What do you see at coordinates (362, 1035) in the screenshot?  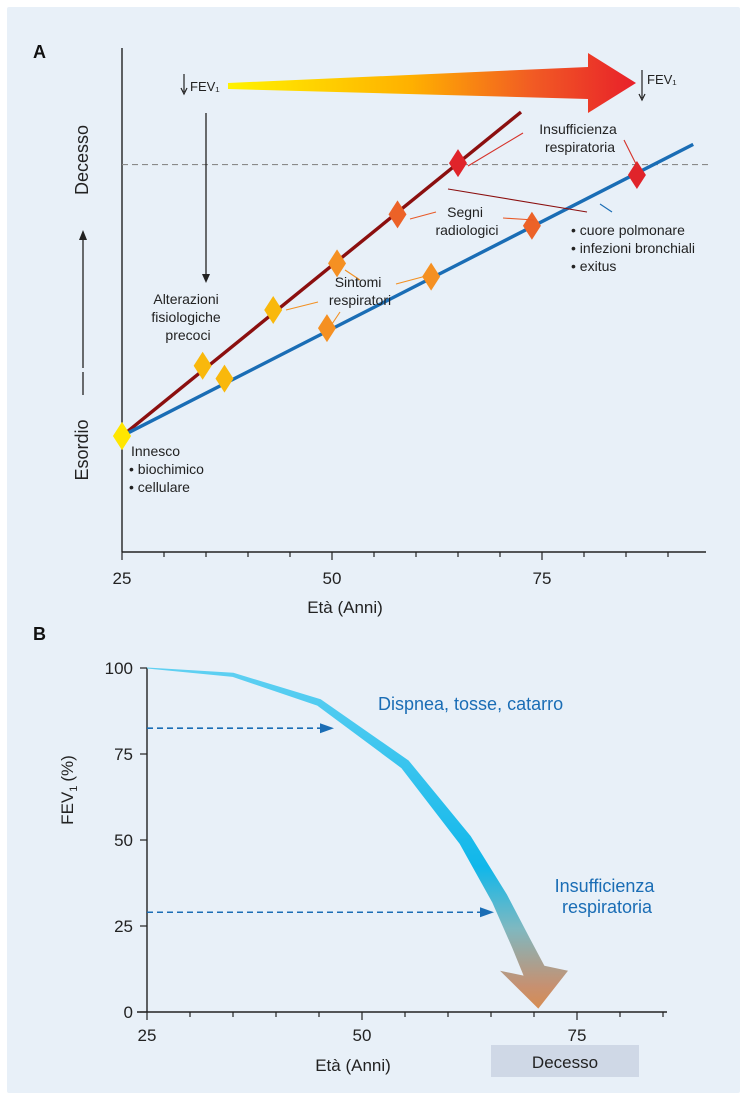 I see `panel-b-x-tick-label: 50` at bounding box center [362, 1035].